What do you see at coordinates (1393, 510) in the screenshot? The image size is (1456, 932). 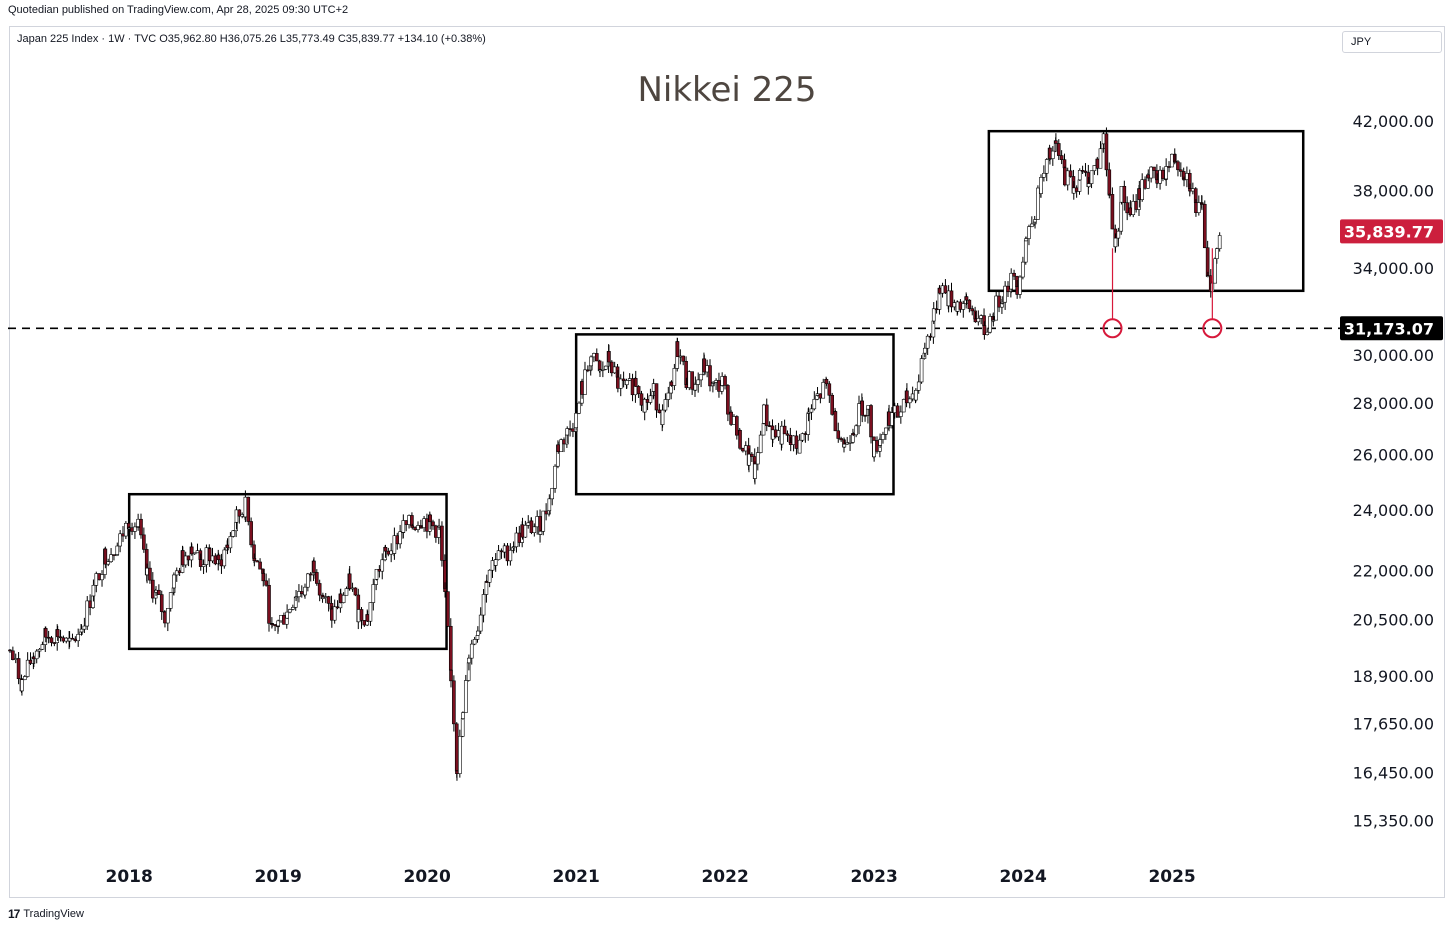 I see `y-tick-label: 24,000.00` at bounding box center [1393, 510].